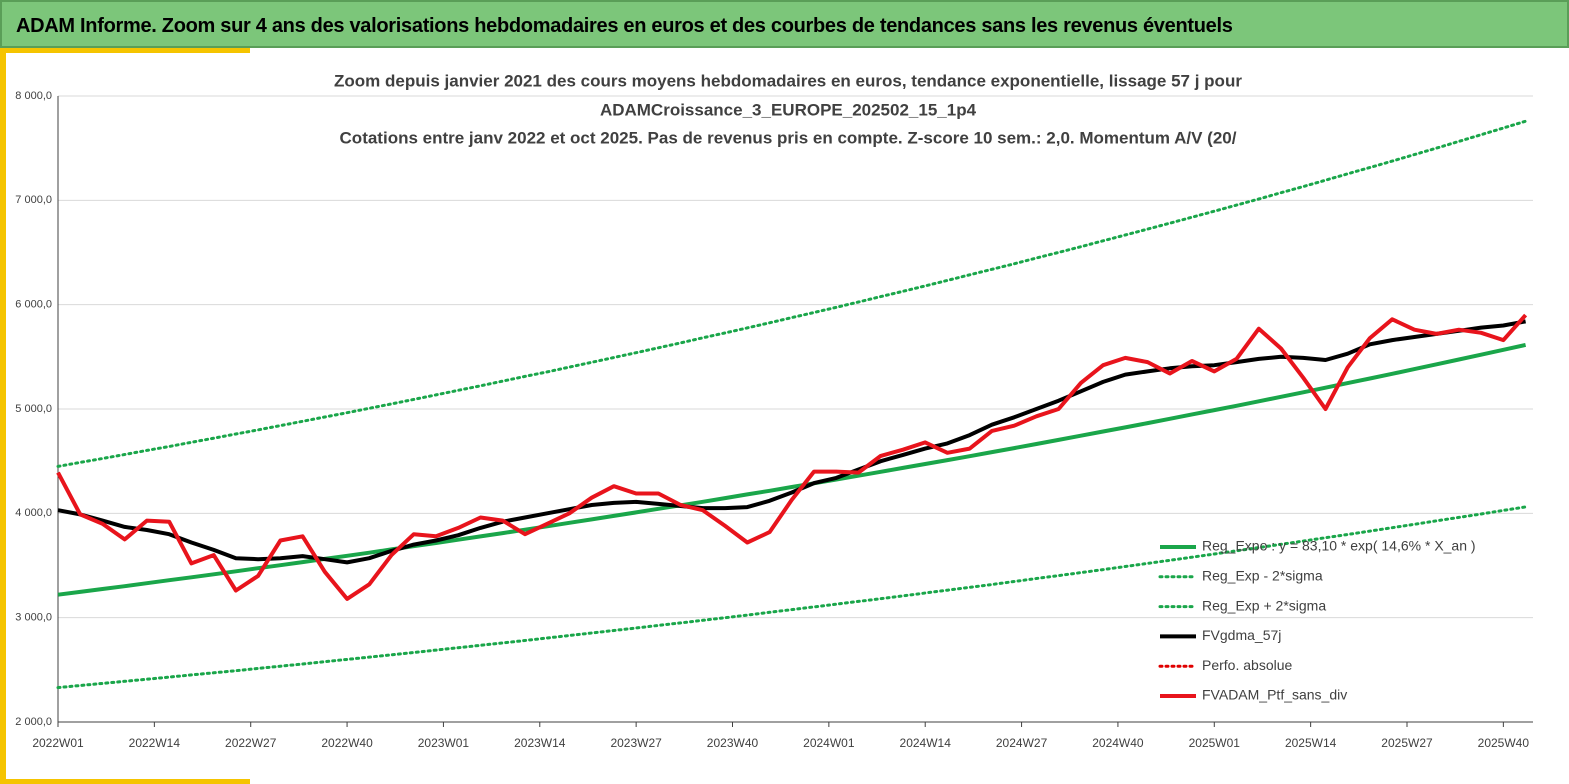  I want to click on legend-label: FVgdma_57j, so click(1241, 635).